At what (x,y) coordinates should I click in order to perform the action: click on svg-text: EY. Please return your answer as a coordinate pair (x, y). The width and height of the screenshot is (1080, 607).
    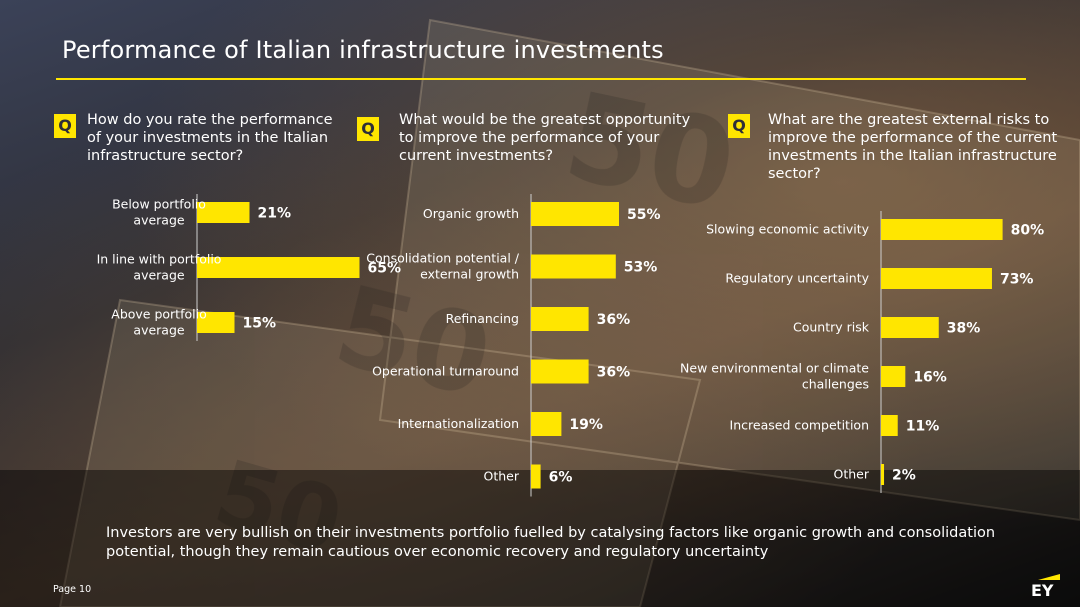
    Looking at the image, I should click on (1042, 589).